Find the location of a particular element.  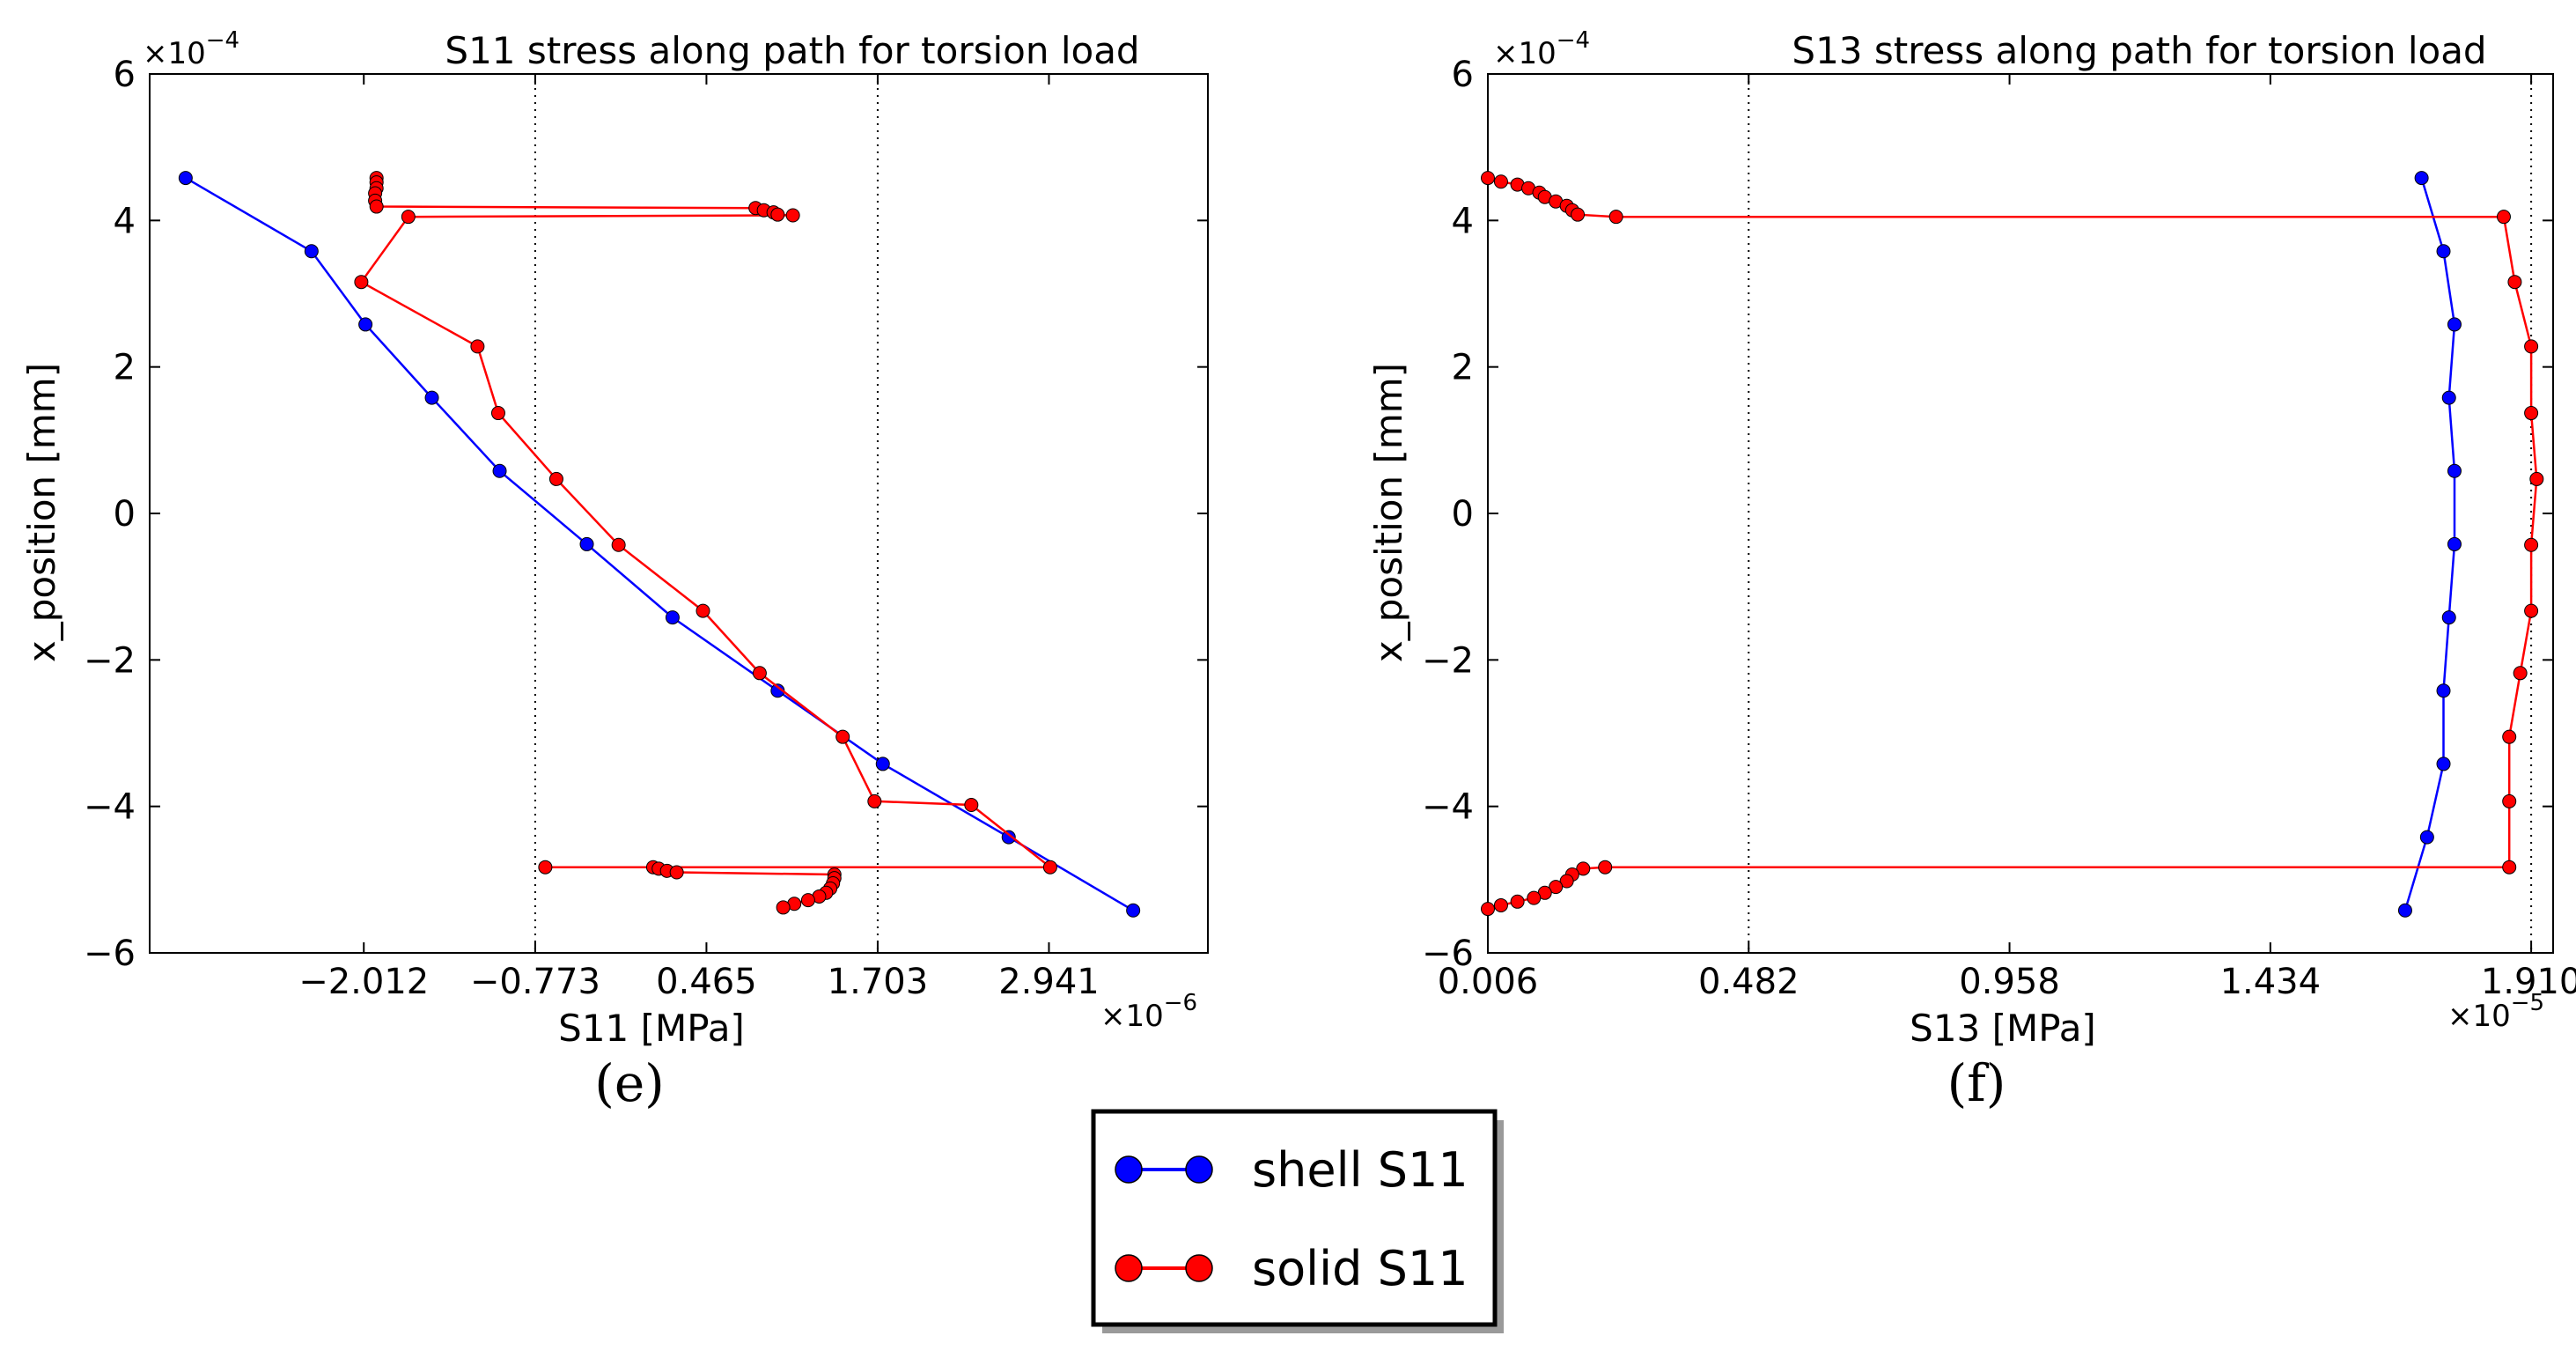

legend-marker-solid-start is located at coordinates (1129, 1268).